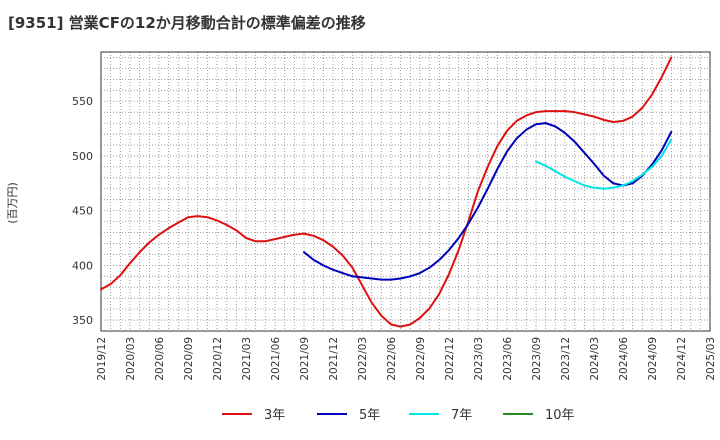 The image size is (720, 440). I want to click on y-tick-label: 400, so click(82, 265).